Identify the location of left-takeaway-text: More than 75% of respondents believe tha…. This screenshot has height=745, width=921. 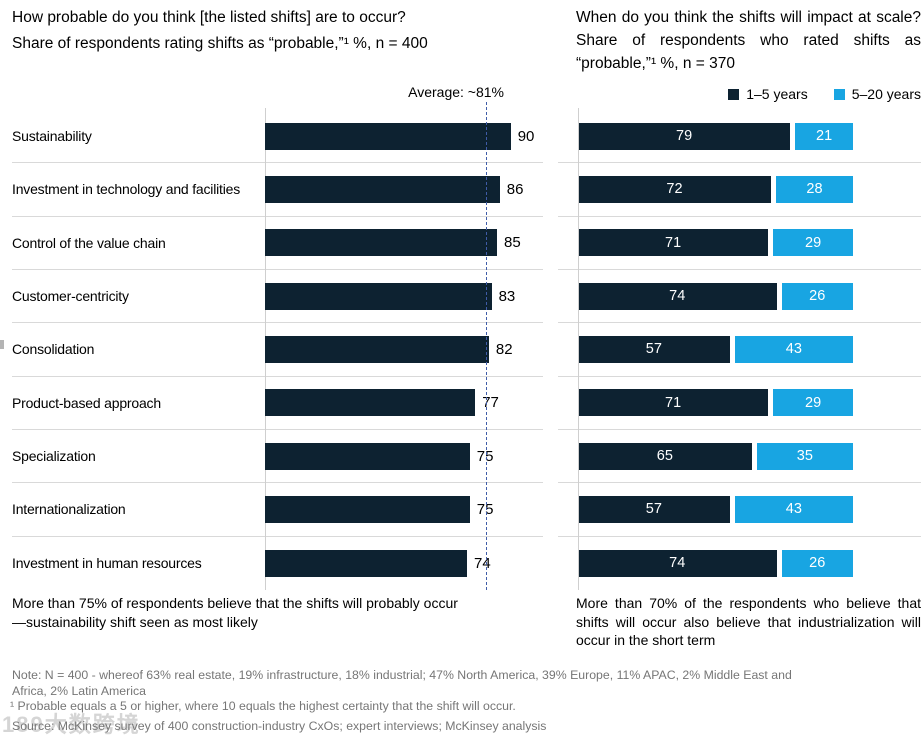
(235, 612).